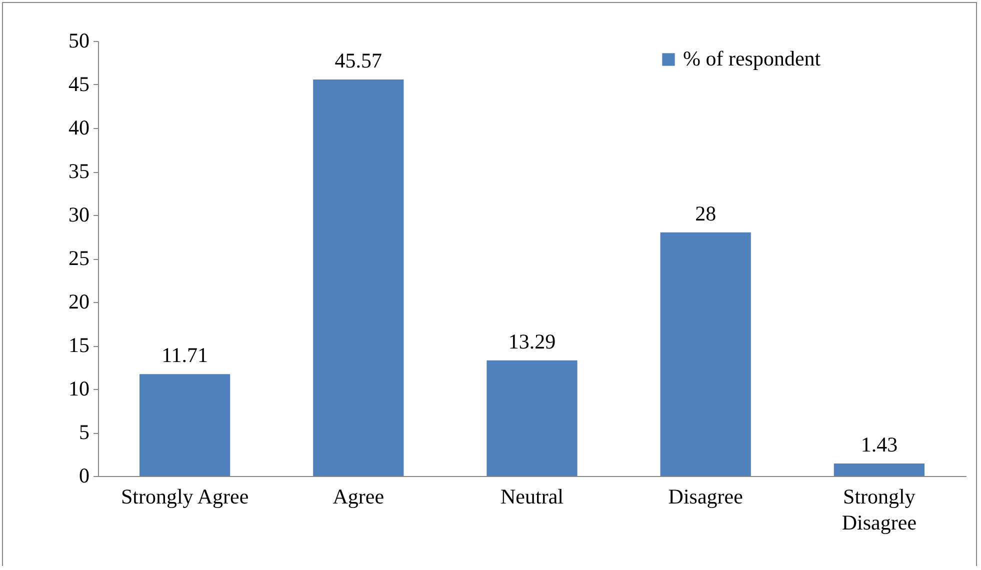  Describe the element at coordinates (84, 432) in the screenshot. I see `y-tick-label: 5` at that location.